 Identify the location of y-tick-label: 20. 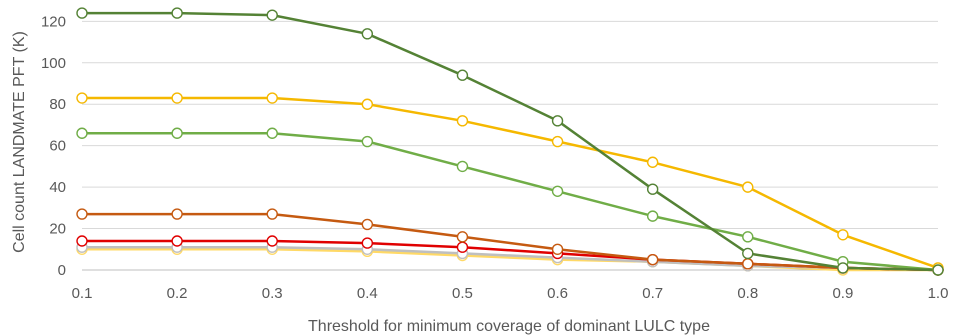
(57, 229).